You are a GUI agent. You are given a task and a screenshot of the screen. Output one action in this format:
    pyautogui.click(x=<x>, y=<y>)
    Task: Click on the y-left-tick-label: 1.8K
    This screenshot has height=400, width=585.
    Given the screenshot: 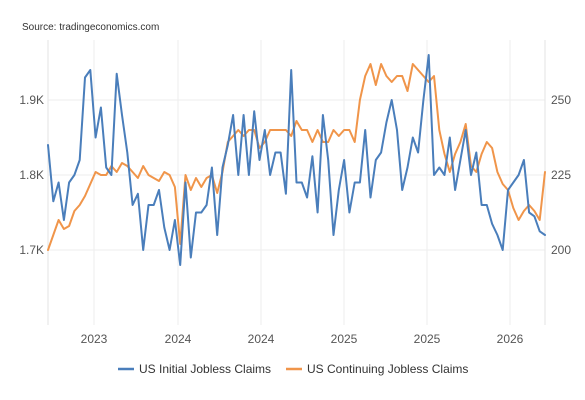 What is the action you would take?
    pyautogui.click(x=31, y=175)
    